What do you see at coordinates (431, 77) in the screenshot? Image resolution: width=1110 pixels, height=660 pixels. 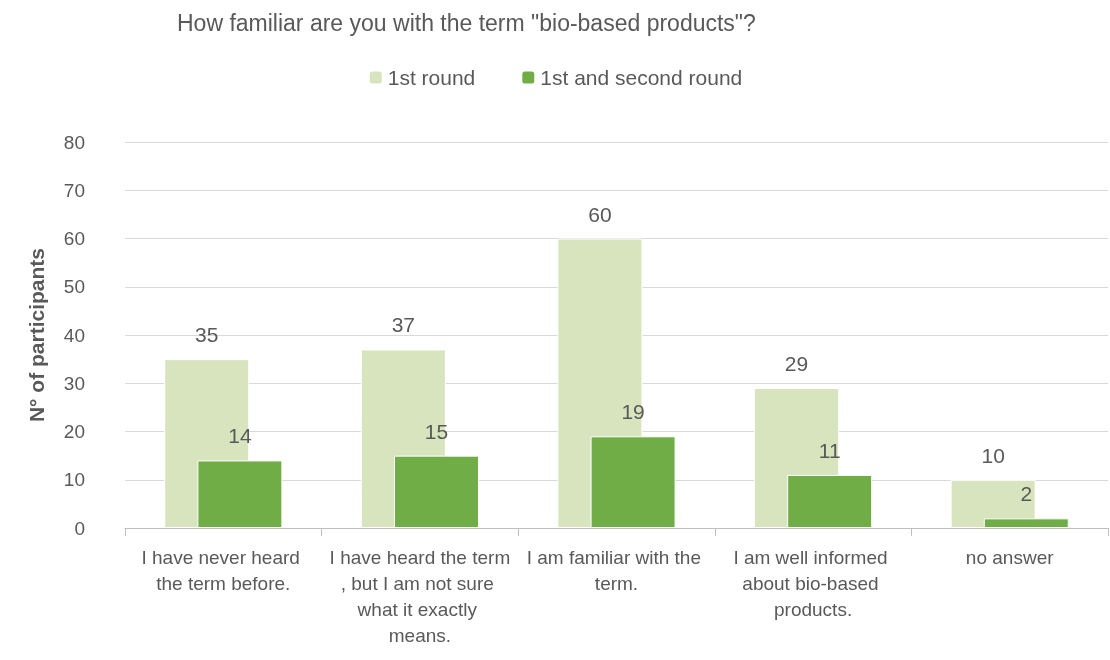 I see `legend-label: 1st round` at bounding box center [431, 77].